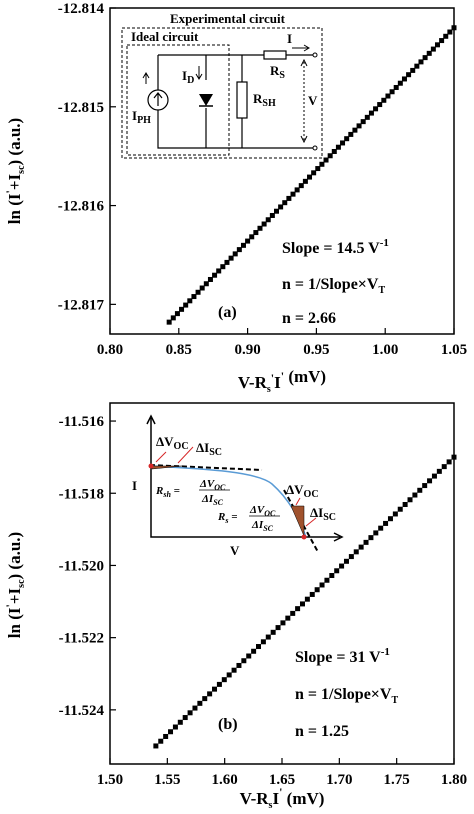 Image resolution: width=474 pixels, height=814 pixels. What do you see at coordinates (228, 501) in the screenshot?
I see `iv-curve` at bounding box center [228, 501].